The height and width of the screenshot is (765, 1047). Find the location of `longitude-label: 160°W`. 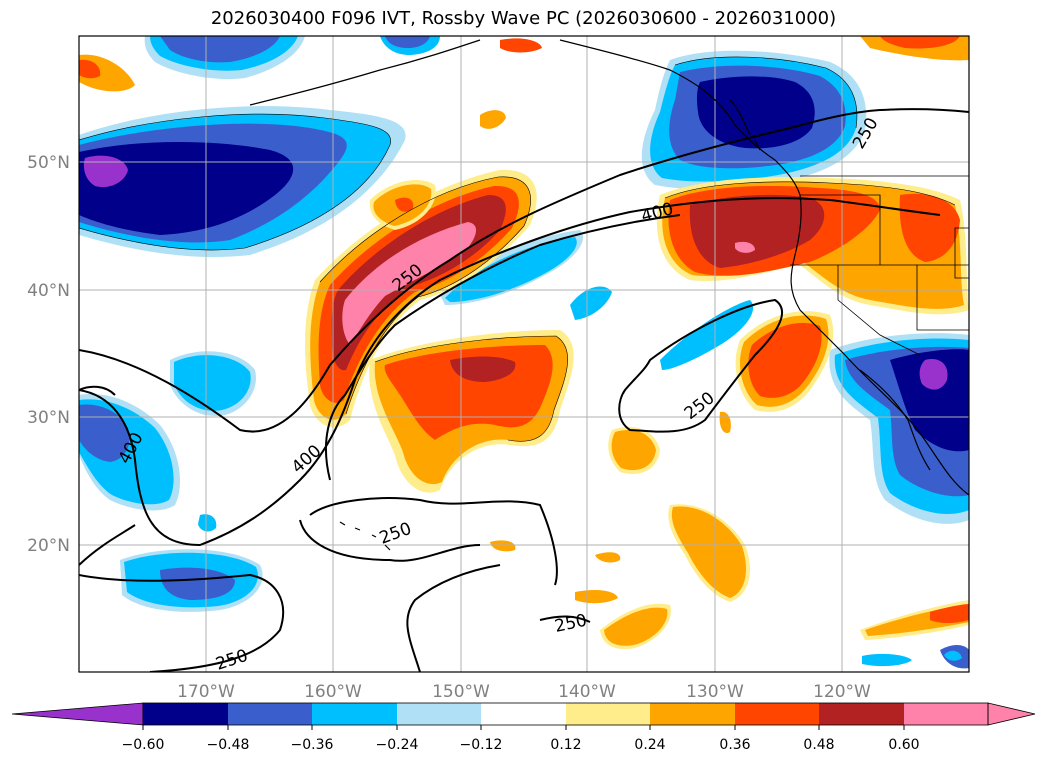

longitude-label: 160°W is located at coordinates (333, 692).